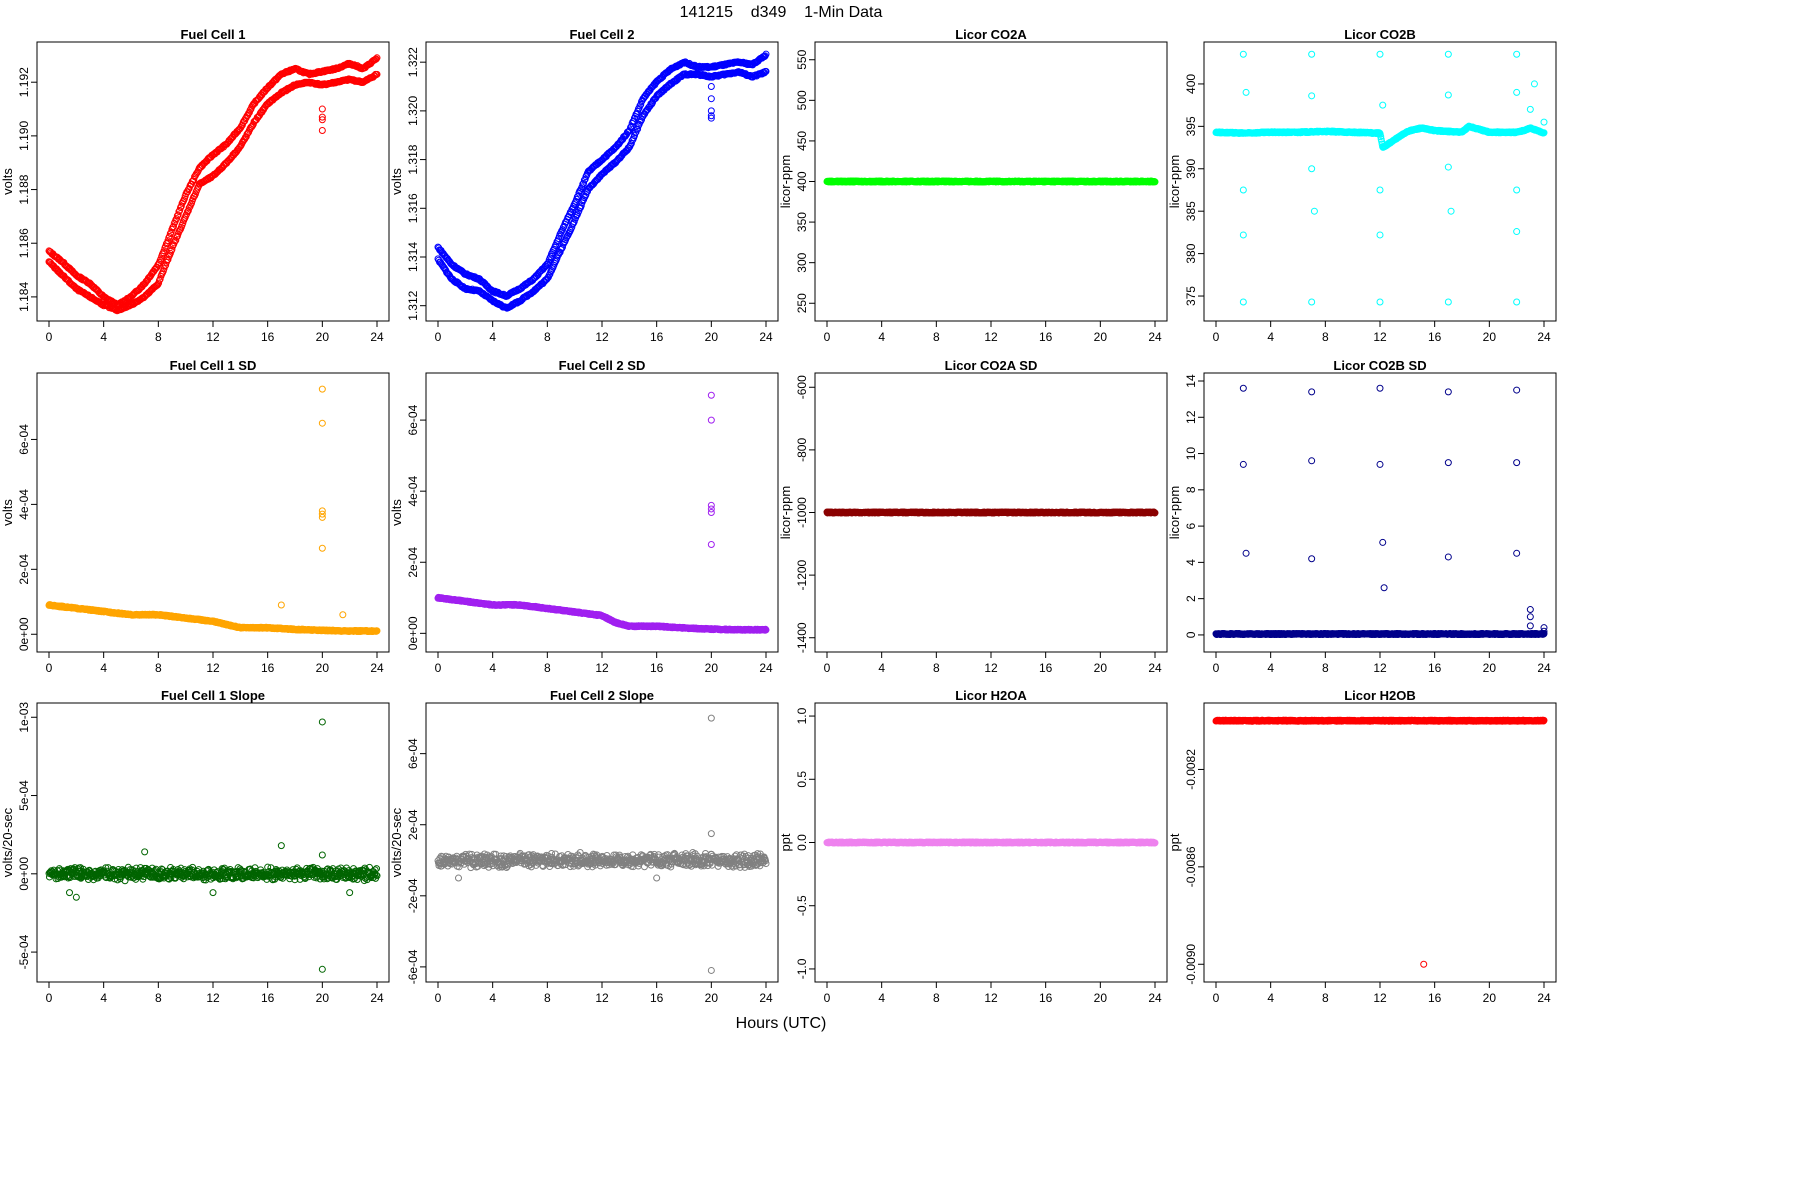 This screenshot has width=1800, height=1200. Describe the element at coordinates (413, 159) in the screenshot. I see `y-tick-label: 1.318` at that location.